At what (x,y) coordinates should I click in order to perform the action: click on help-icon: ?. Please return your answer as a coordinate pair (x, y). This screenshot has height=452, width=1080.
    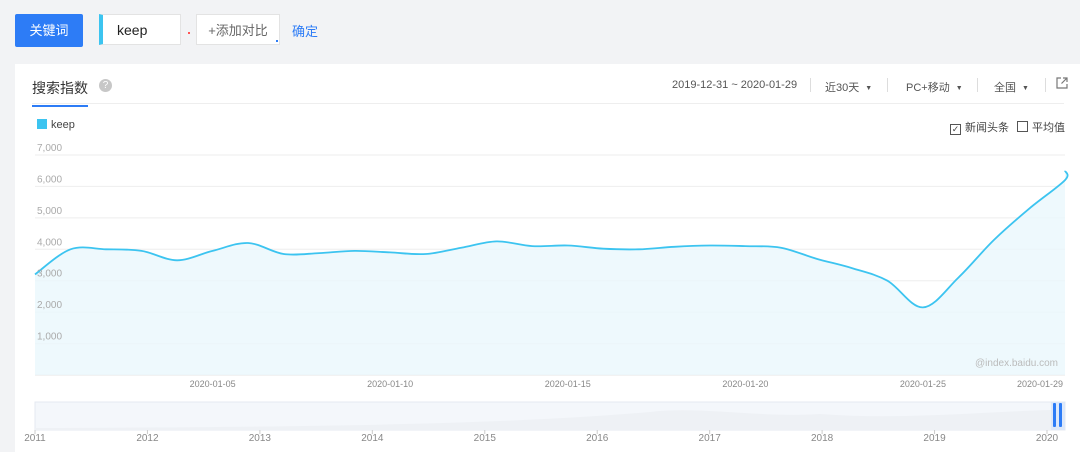
    Looking at the image, I should click on (105, 85).